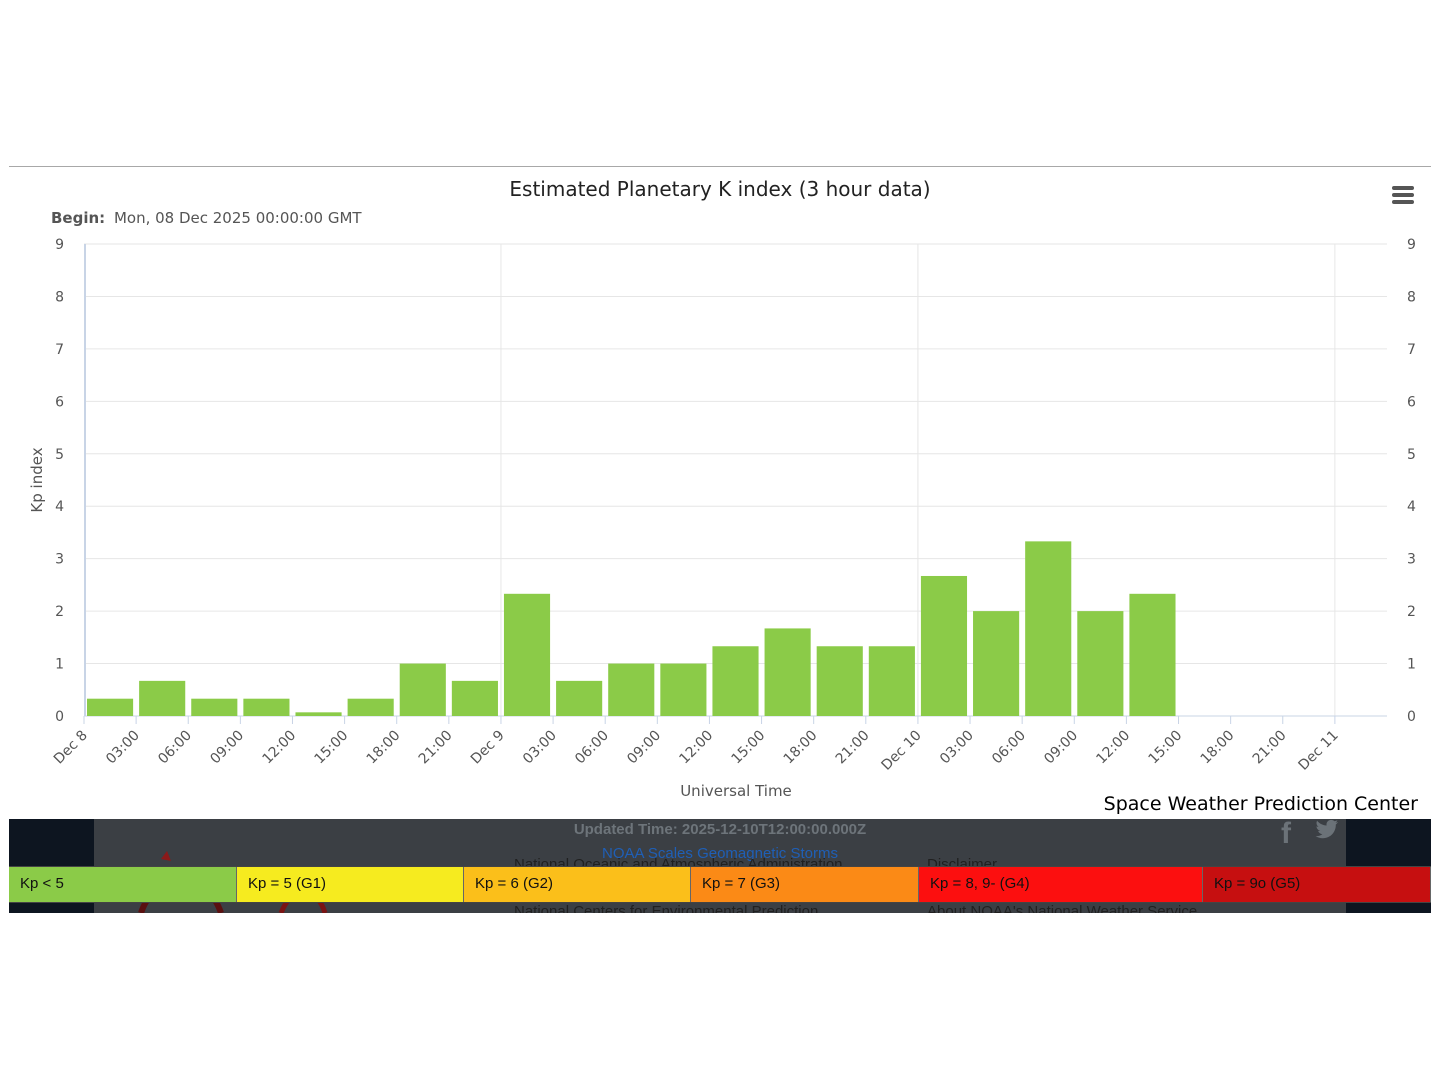 This screenshot has height=1080, width=1440. I want to click on about-nws-link: About NOAA's National Weather Service, so click(1062, 908).